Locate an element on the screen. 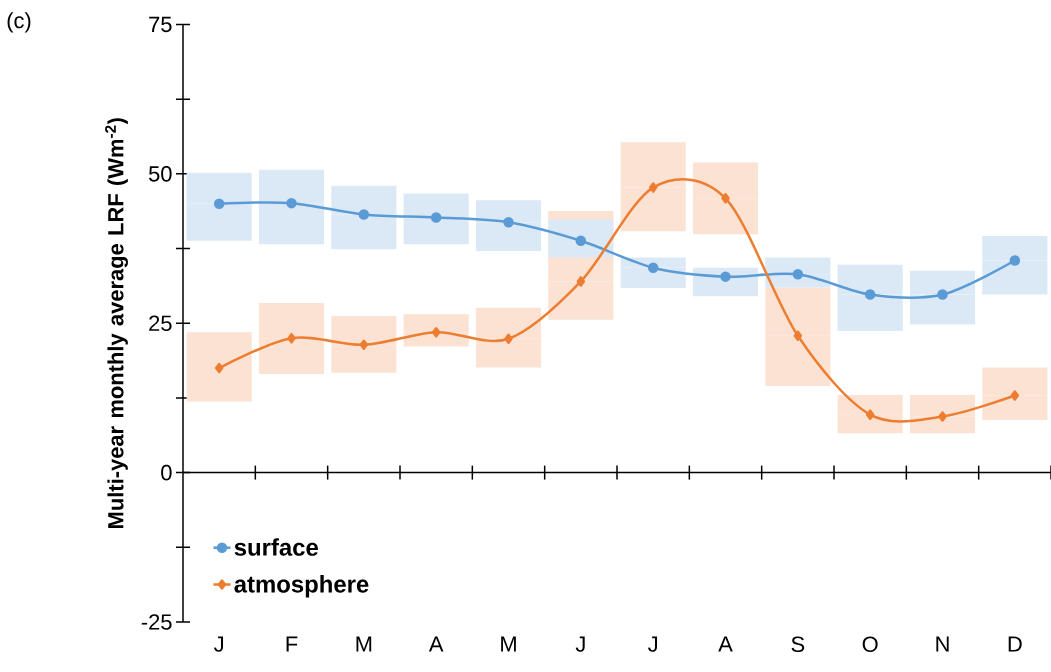  x-tick-label: O is located at coordinates (870, 644).